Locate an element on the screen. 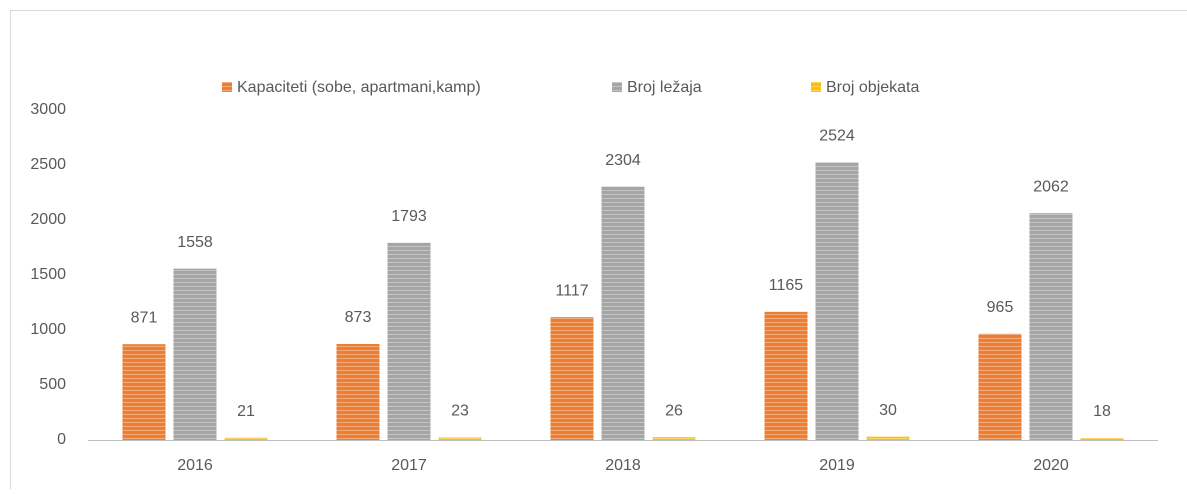  data-label: 1117 is located at coordinates (571, 290).